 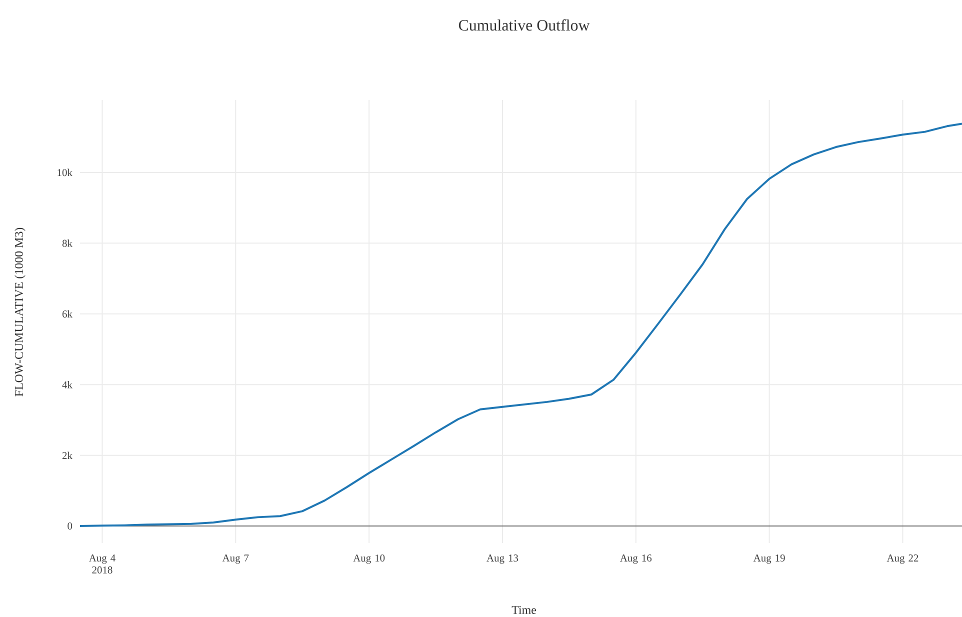 What do you see at coordinates (524, 610) in the screenshot?
I see `x-axis-title: Time` at bounding box center [524, 610].